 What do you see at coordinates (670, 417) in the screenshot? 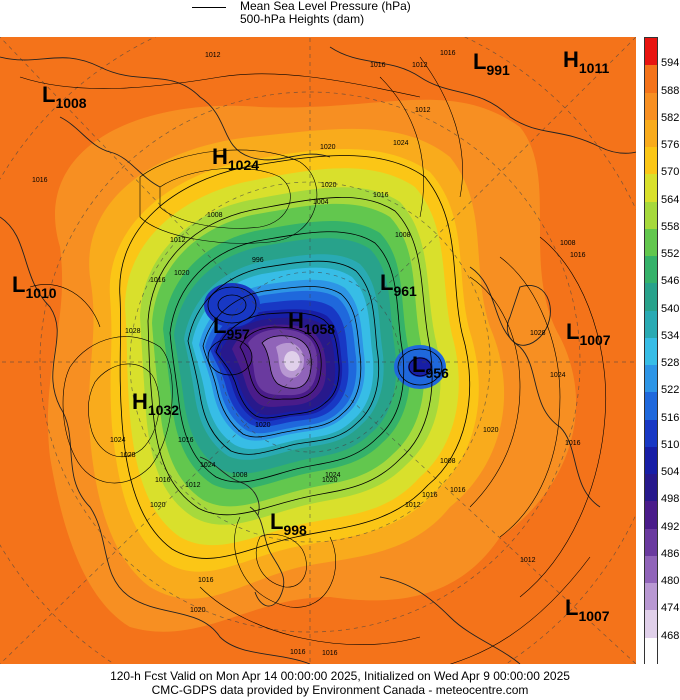
I see `colorbar-label: 516` at bounding box center [670, 417].